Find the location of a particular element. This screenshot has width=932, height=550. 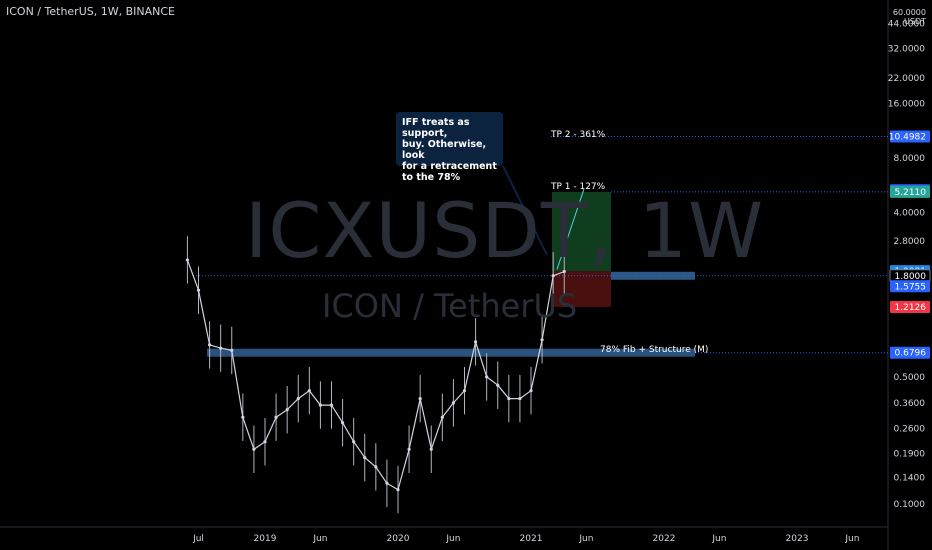

y-tick-label: 0.1000 is located at coordinates (910, 505).